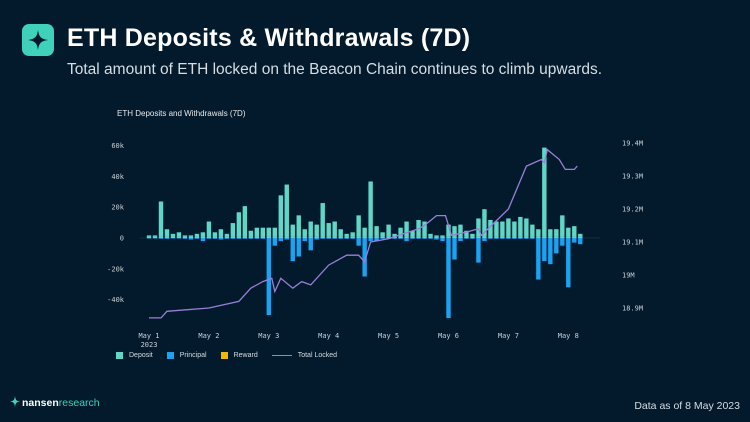 This screenshot has height=422, width=750. Describe the element at coordinates (281, 355) in the screenshot. I see `total-locked-swatch` at that location.